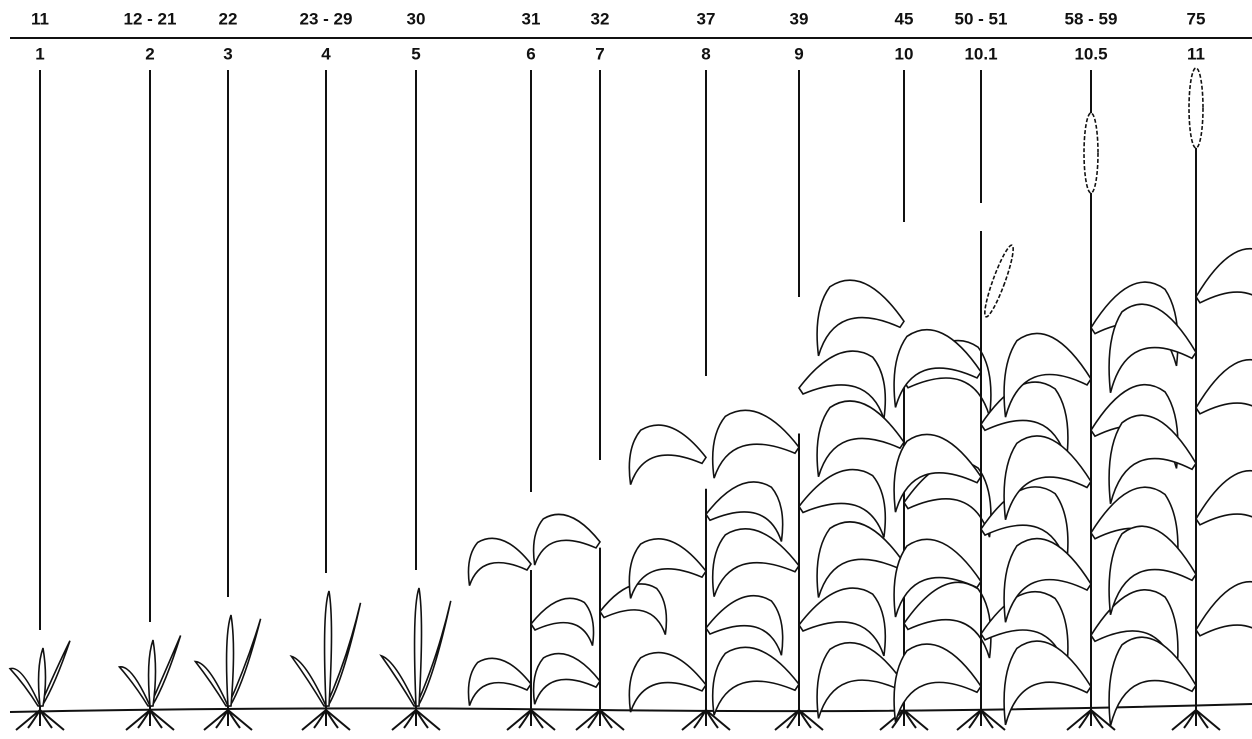 Image resolution: width=1252 pixels, height=739 pixels. Describe the element at coordinates (600, 370) in the screenshot. I see `growth-stage: 32 7` at that location.